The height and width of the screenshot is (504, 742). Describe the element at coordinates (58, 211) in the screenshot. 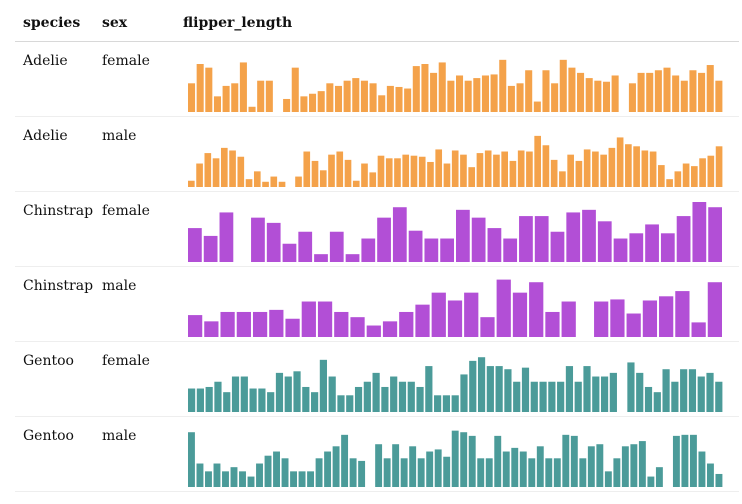

I see `cell-species: Chinstrap` at that location.